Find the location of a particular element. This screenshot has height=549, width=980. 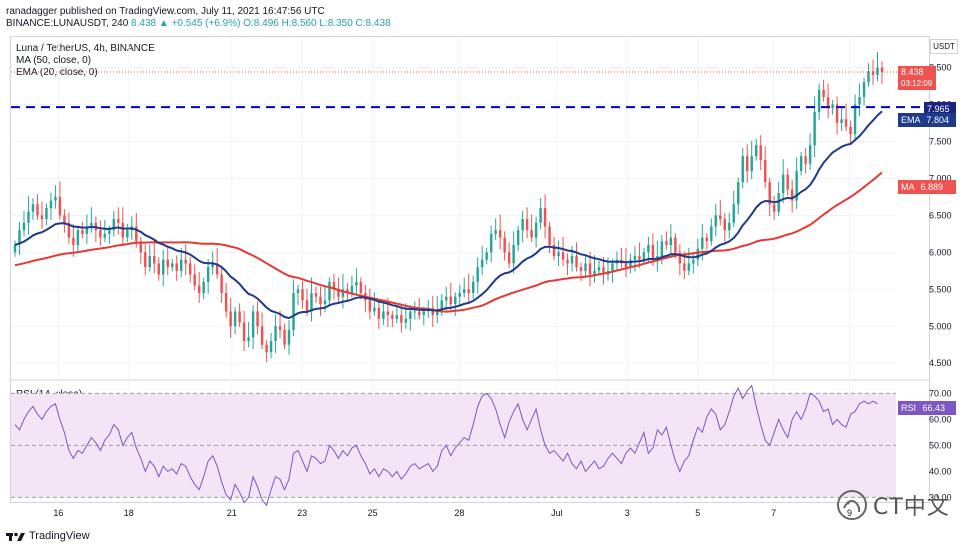

price-tick-label: 8.500 is located at coordinates (940, 68).